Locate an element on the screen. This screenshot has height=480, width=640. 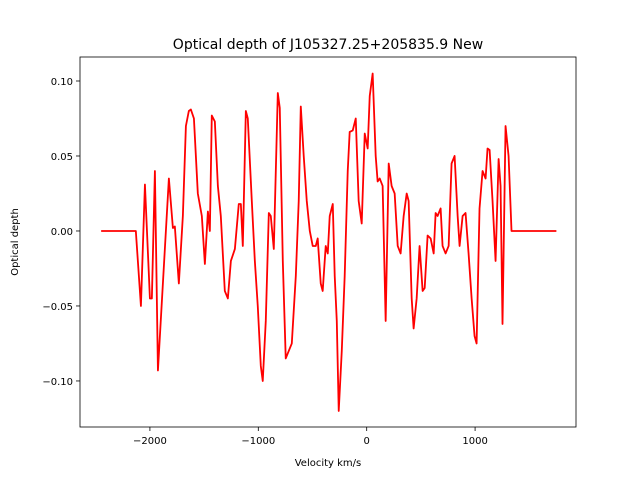
y-tick-label: 0.00 is located at coordinates (62, 232).